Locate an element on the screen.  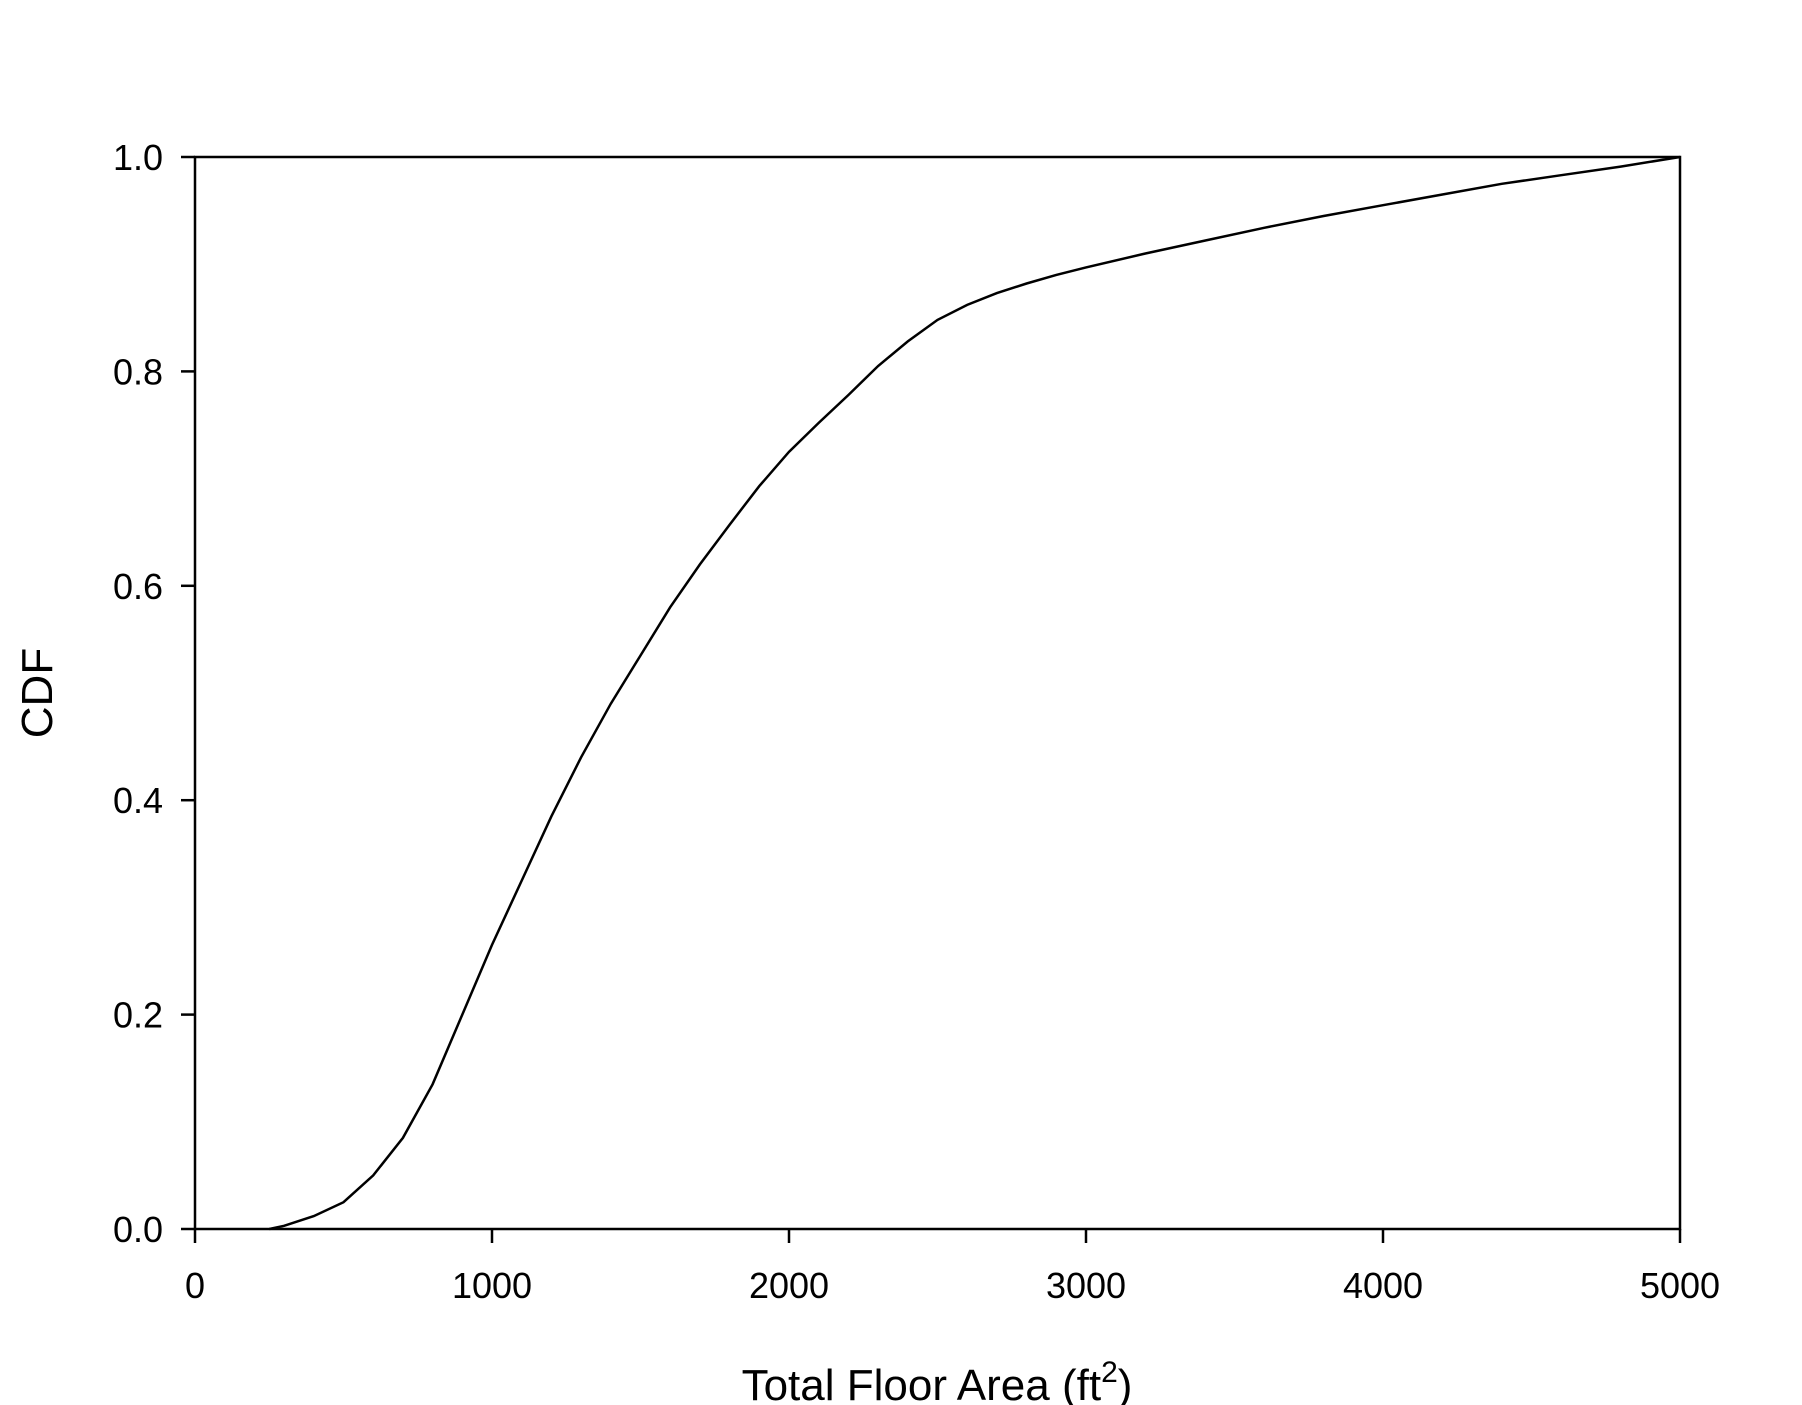
x-tick-label: 4000 is located at coordinates (1383, 1285).